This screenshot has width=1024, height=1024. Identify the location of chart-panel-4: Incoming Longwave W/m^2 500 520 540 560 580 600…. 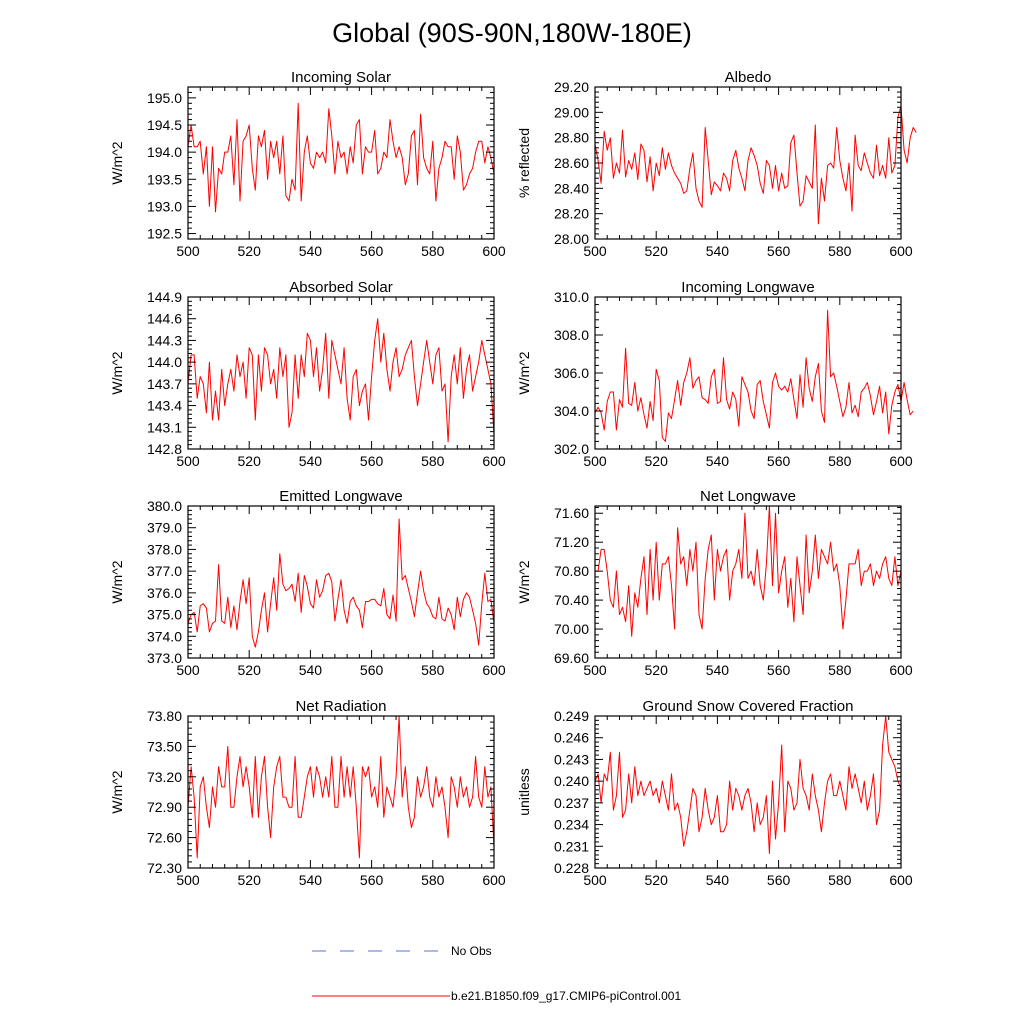
(715, 374).